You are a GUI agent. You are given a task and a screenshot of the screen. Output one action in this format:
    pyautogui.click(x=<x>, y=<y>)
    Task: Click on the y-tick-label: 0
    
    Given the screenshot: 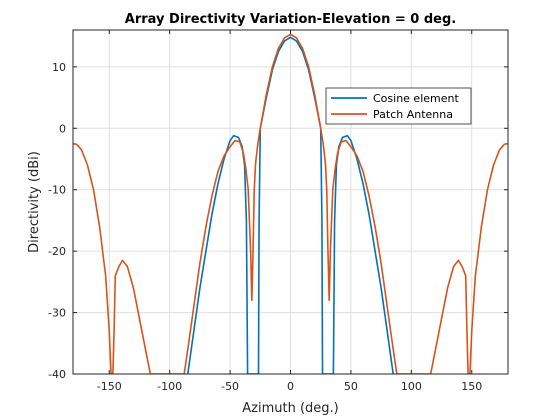 What is the action you would take?
    pyautogui.click(x=62, y=128)
    